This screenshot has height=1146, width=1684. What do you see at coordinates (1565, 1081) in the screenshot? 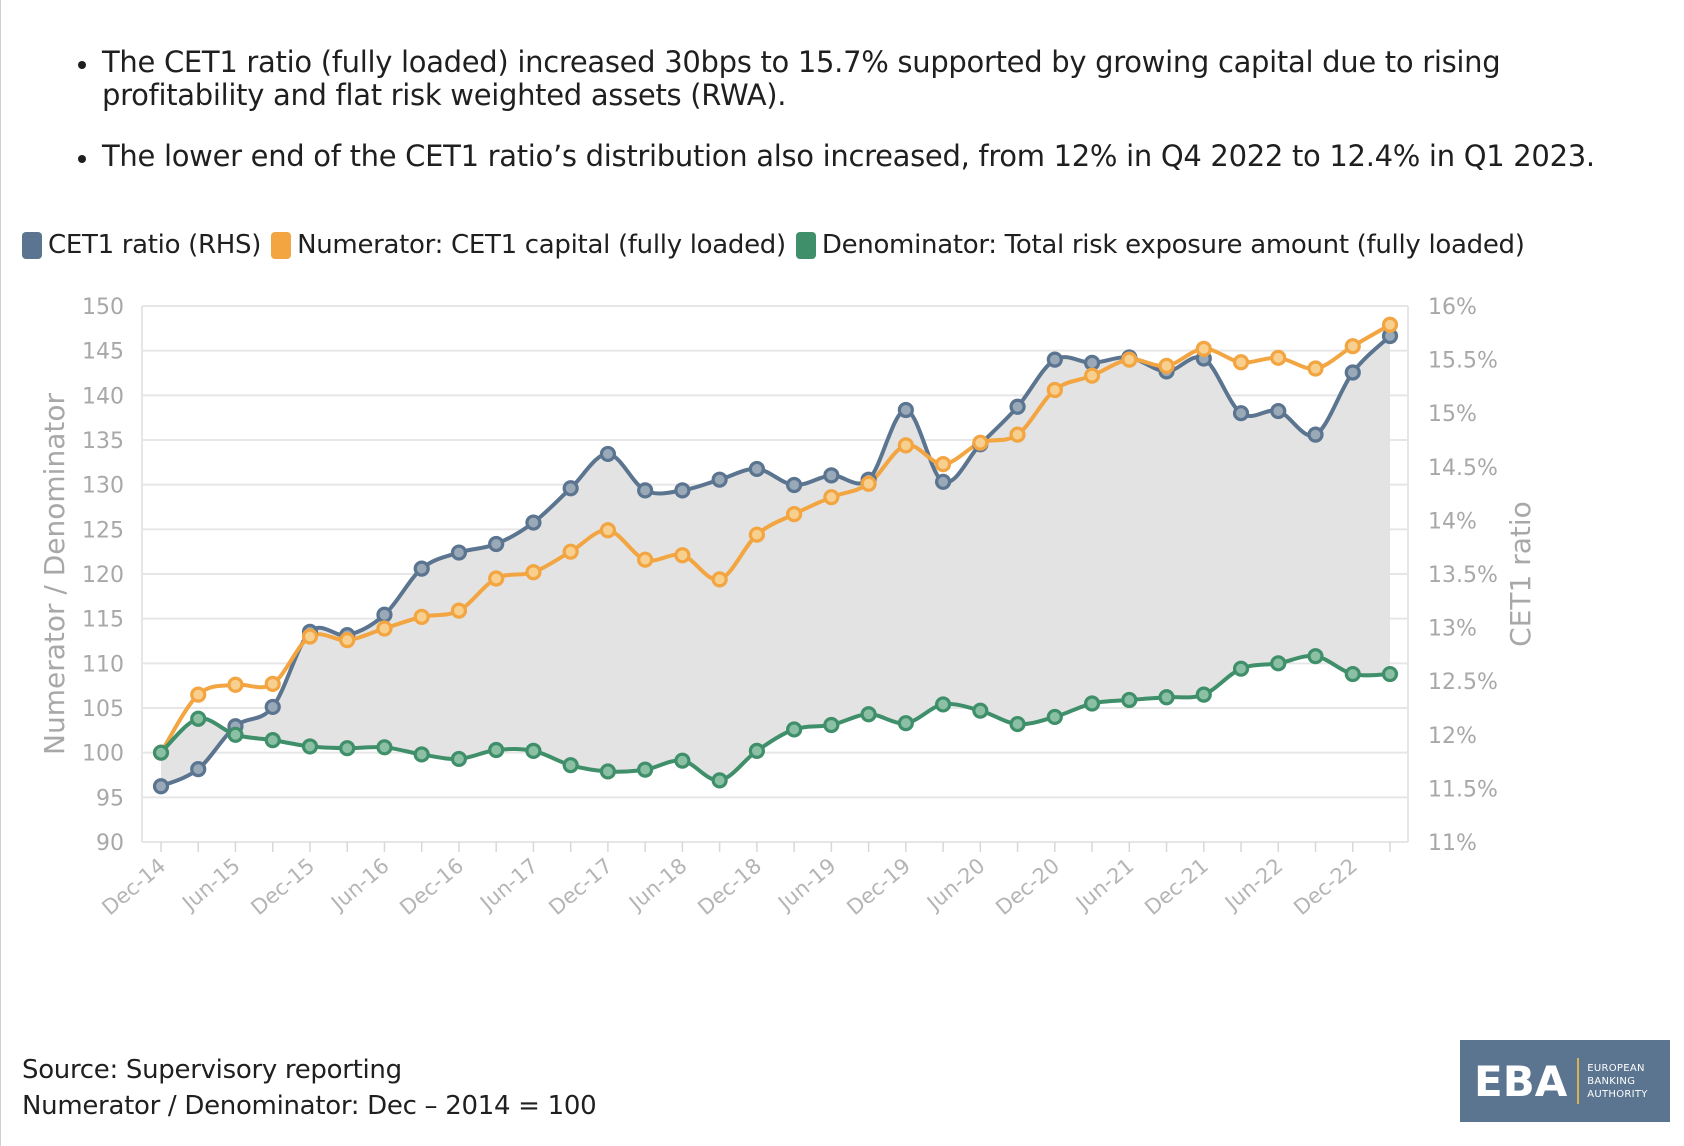
I see `eba-logo: EBA EUROPEAN BANKING AUTHORITY` at bounding box center [1565, 1081].